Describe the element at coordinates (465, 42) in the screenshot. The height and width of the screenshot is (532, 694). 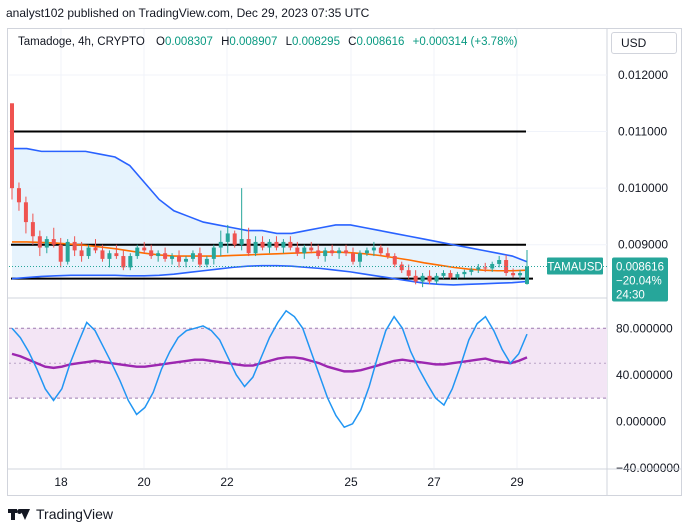
I see `change-value: +0.000314 (+3.78%)` at that location.